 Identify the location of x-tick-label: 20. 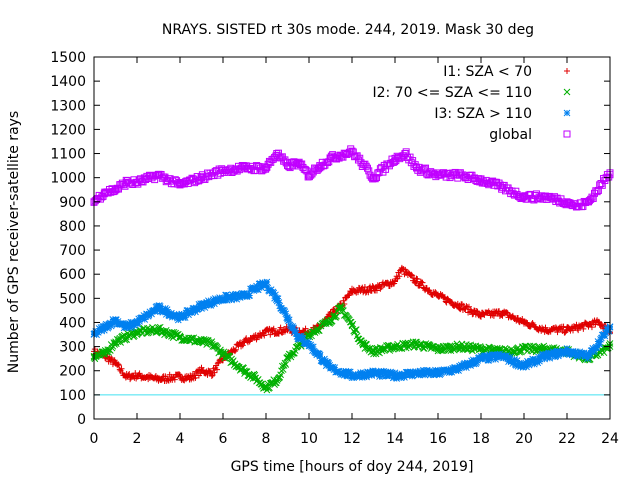
(524, 439).